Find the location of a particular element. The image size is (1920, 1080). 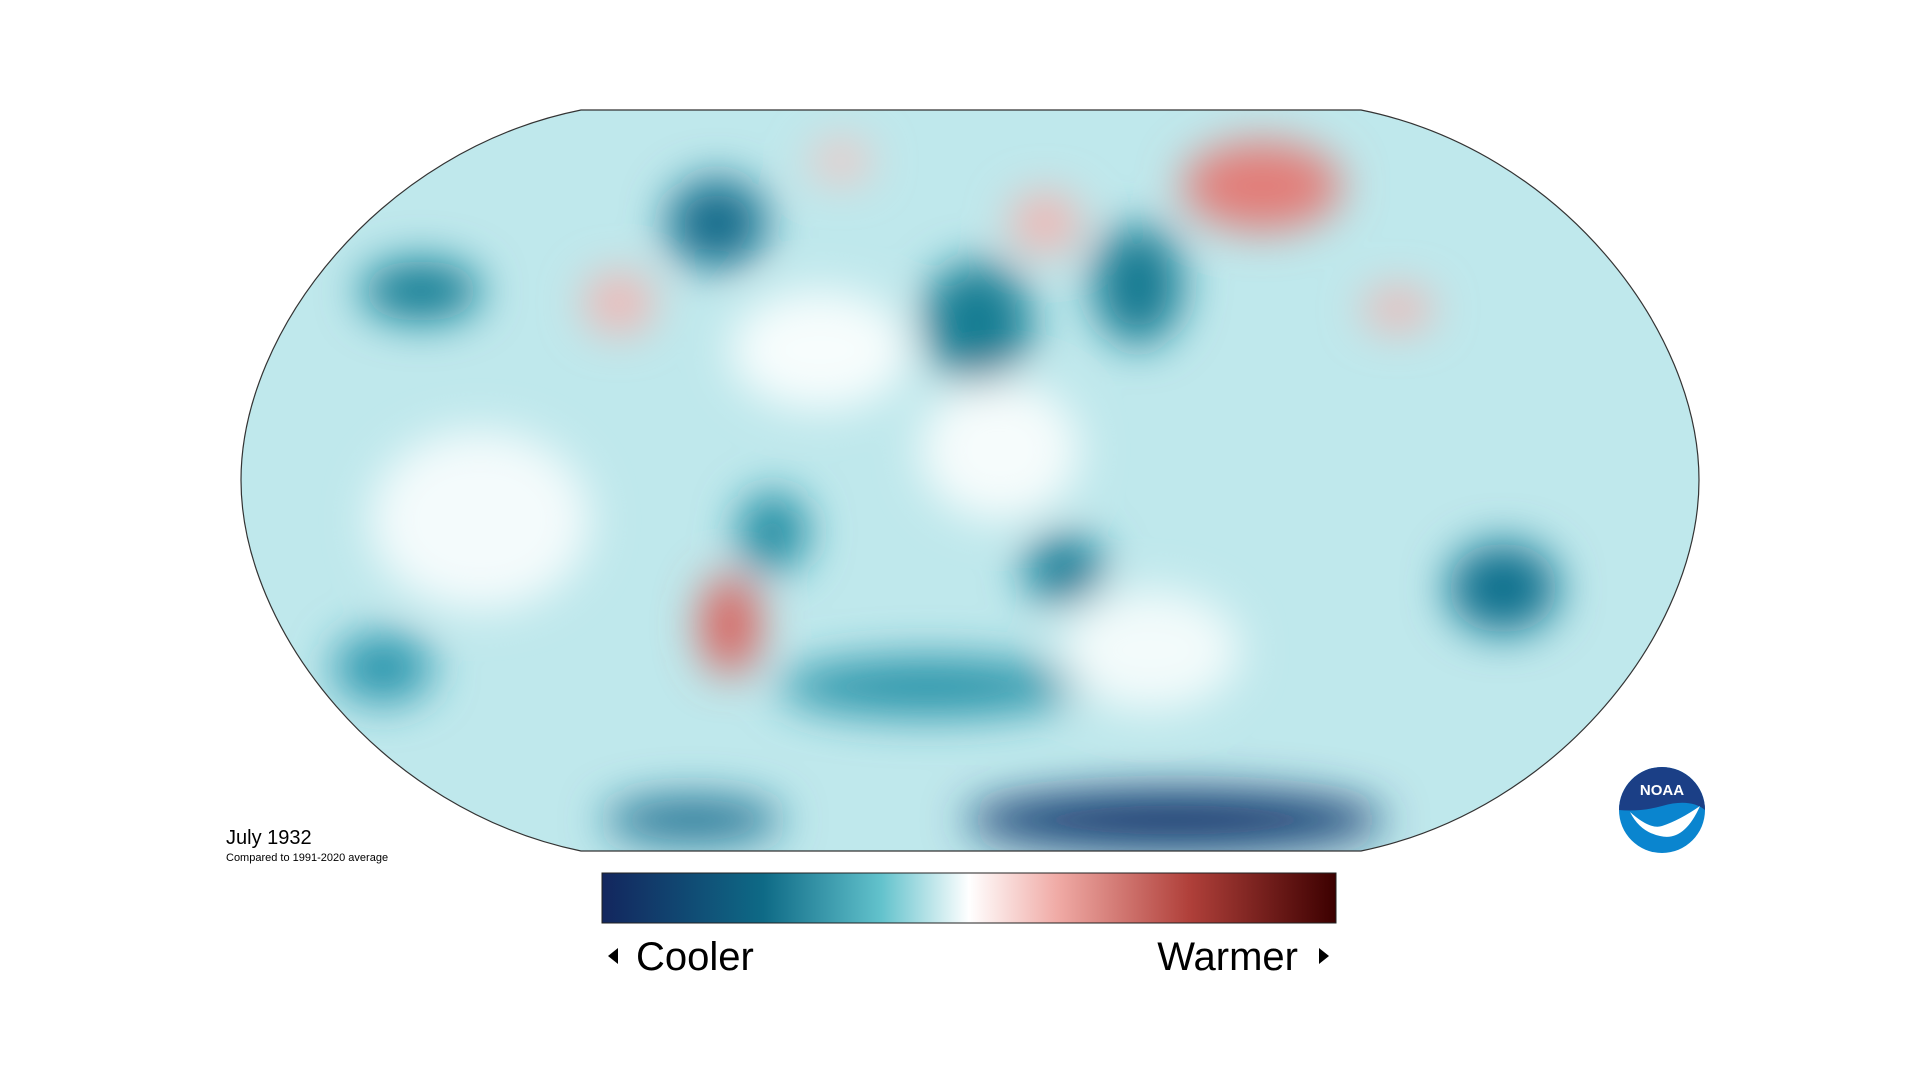

noaa-logo: NOAA is located at coordinates (1662, 810).